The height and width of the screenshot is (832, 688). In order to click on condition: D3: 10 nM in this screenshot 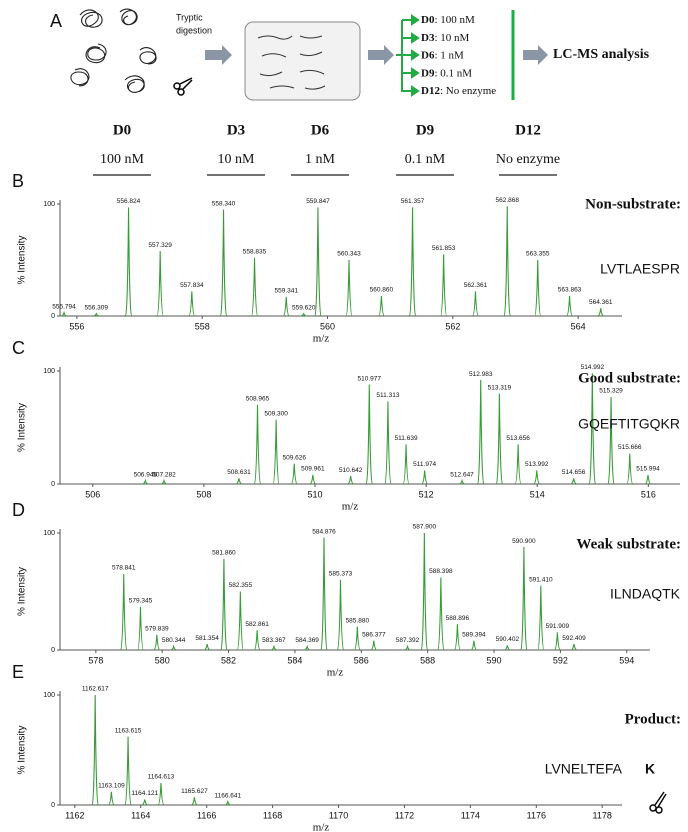, I will do `click(445, 37)`.